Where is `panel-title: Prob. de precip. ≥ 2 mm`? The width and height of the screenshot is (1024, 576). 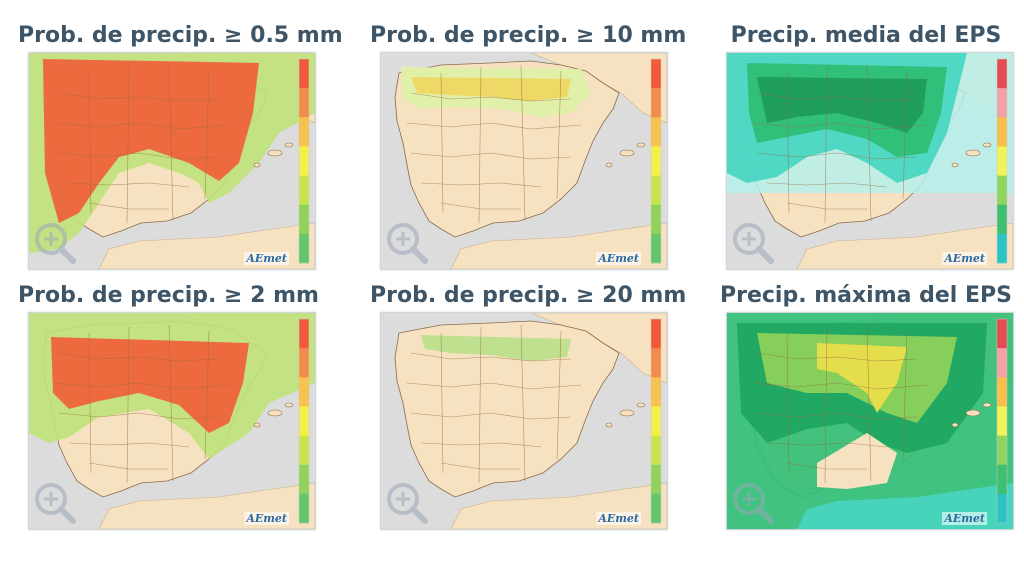 panel-title: Prob. de precip. ≥ 2 mm is located at coordinates (168, 295).